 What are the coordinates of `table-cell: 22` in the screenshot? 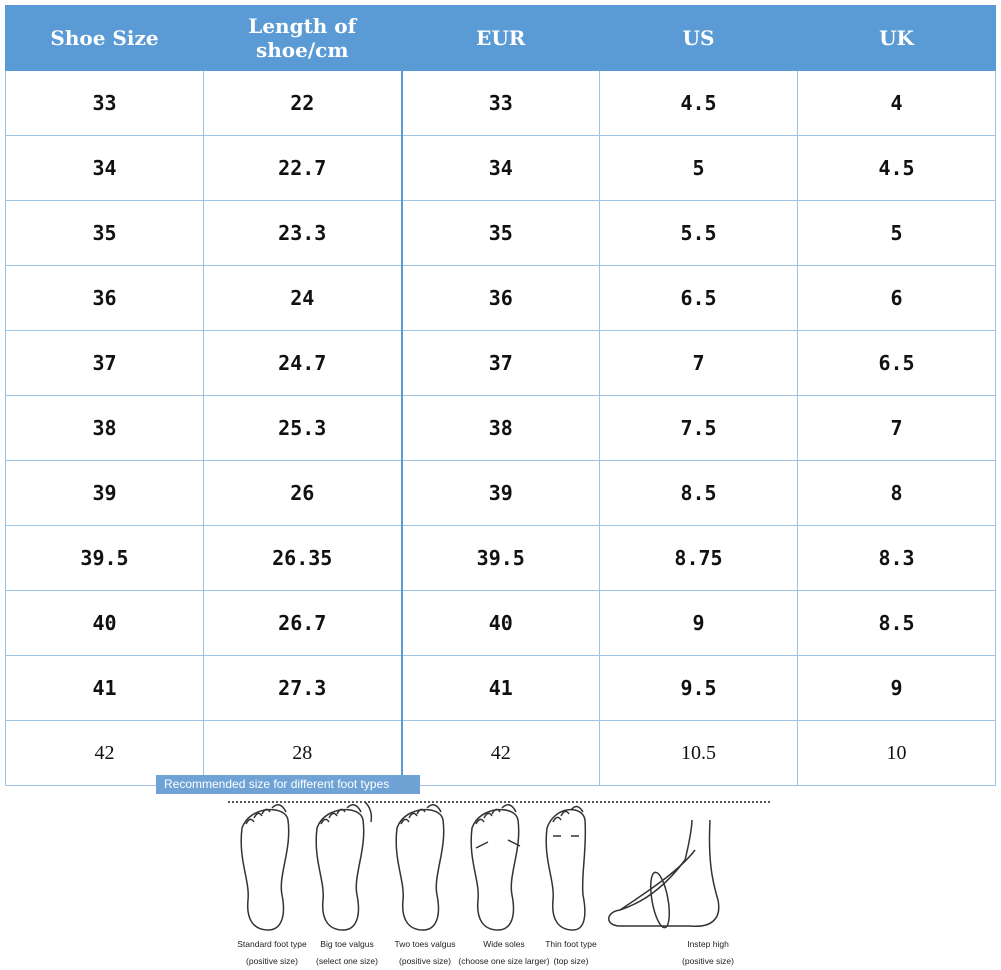 It's located at (302, 103).